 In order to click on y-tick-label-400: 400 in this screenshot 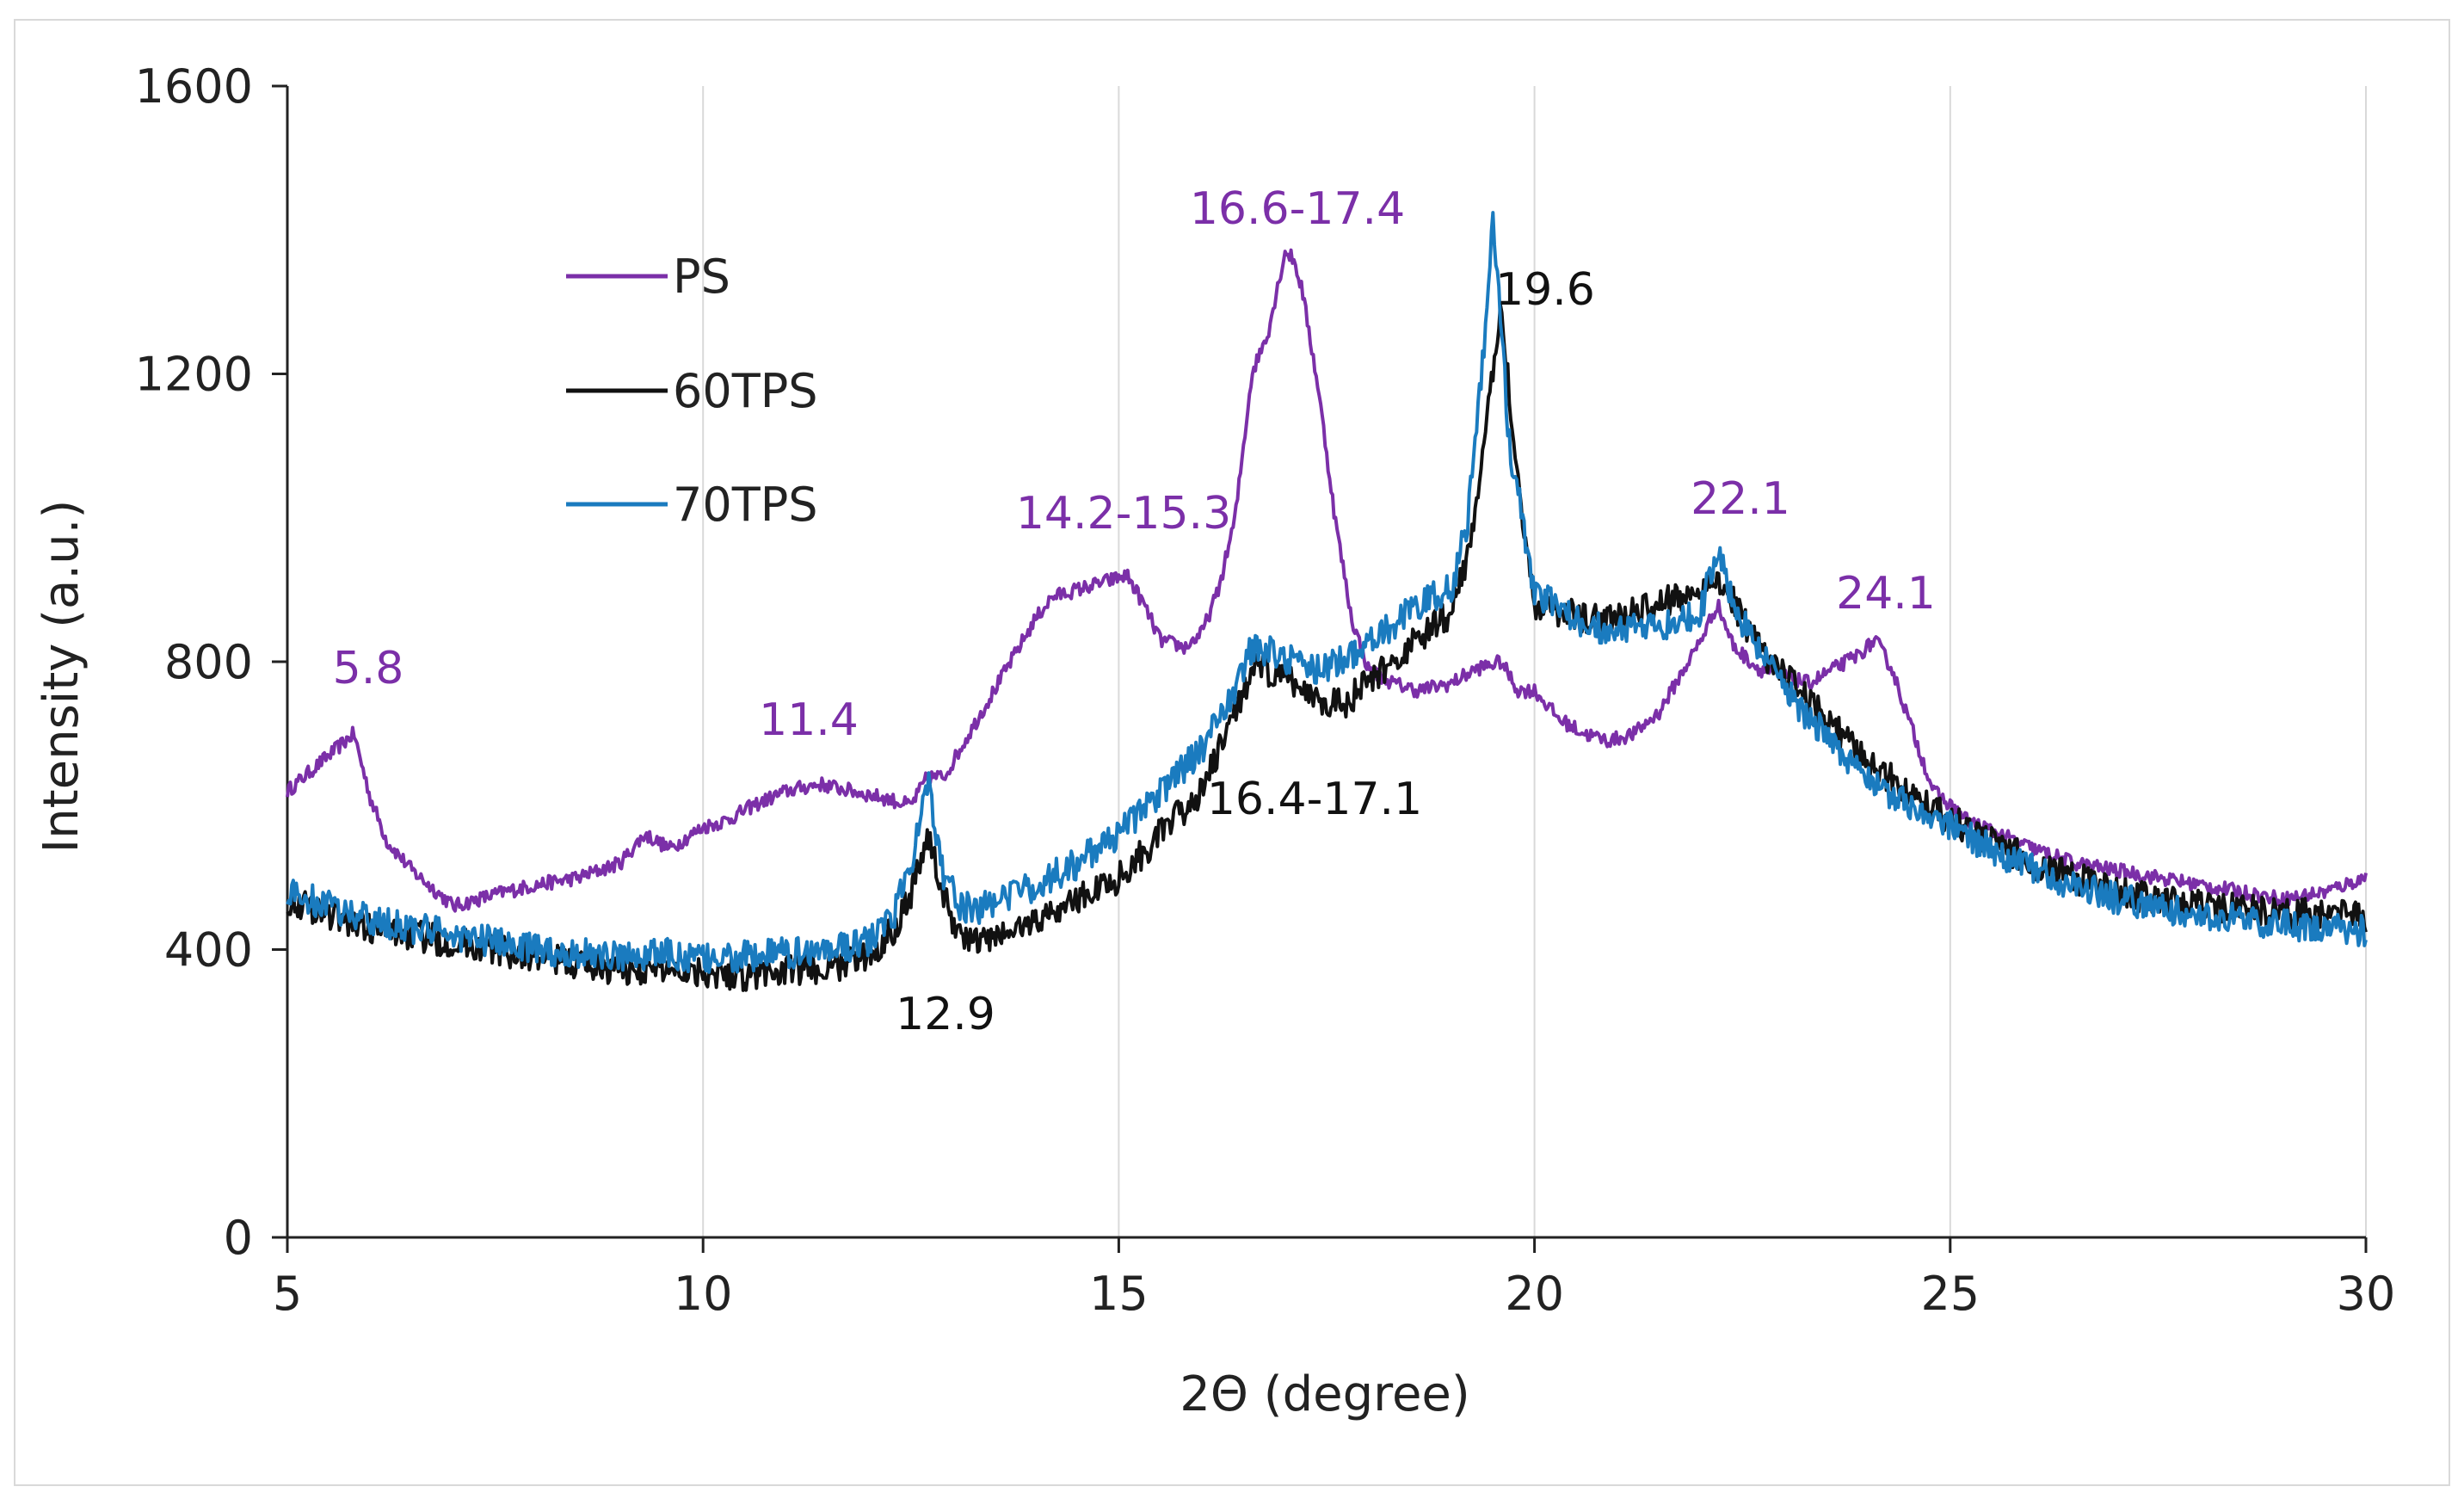, I will do `click(208, 951)`.